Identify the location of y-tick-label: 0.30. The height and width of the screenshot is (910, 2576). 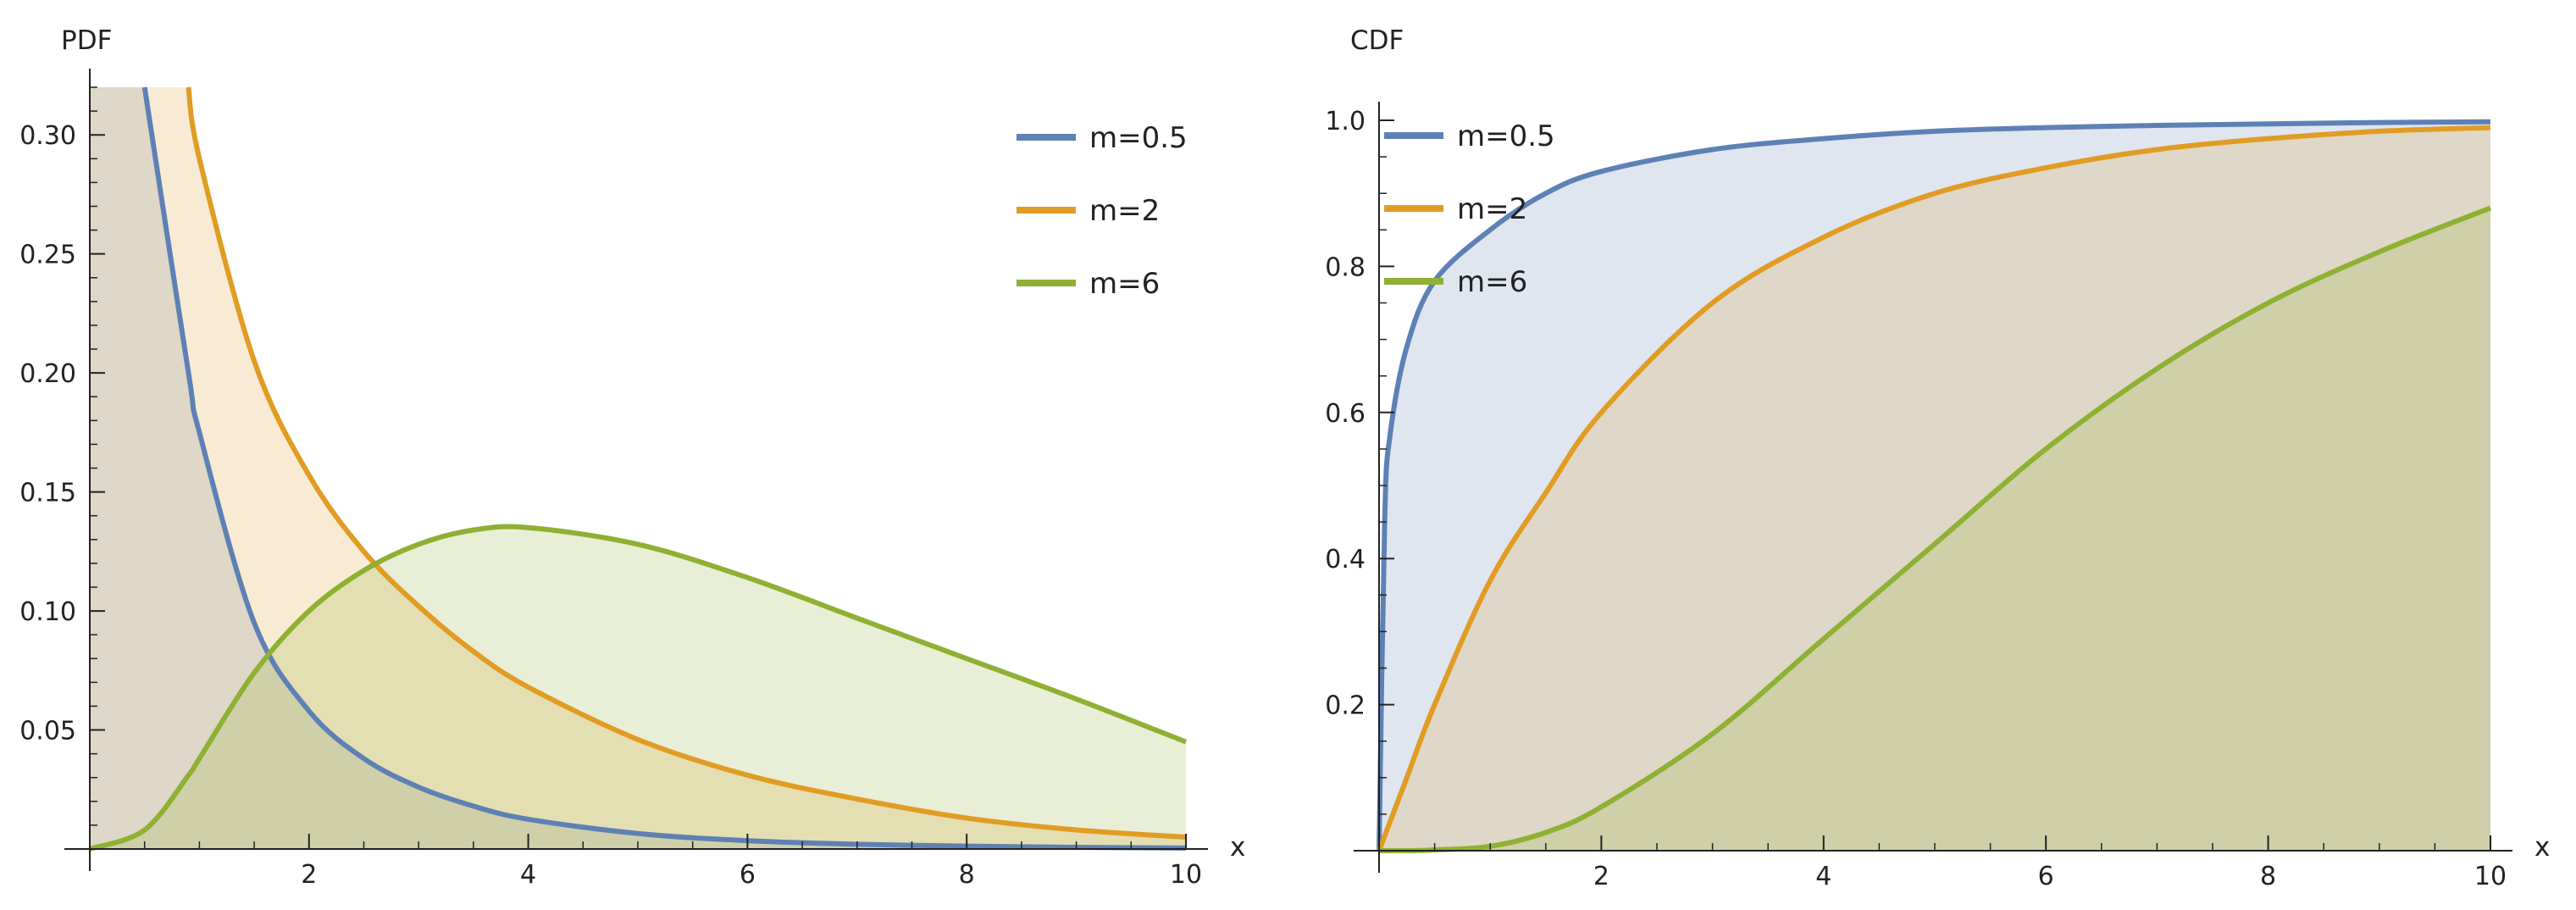
(47, 136).